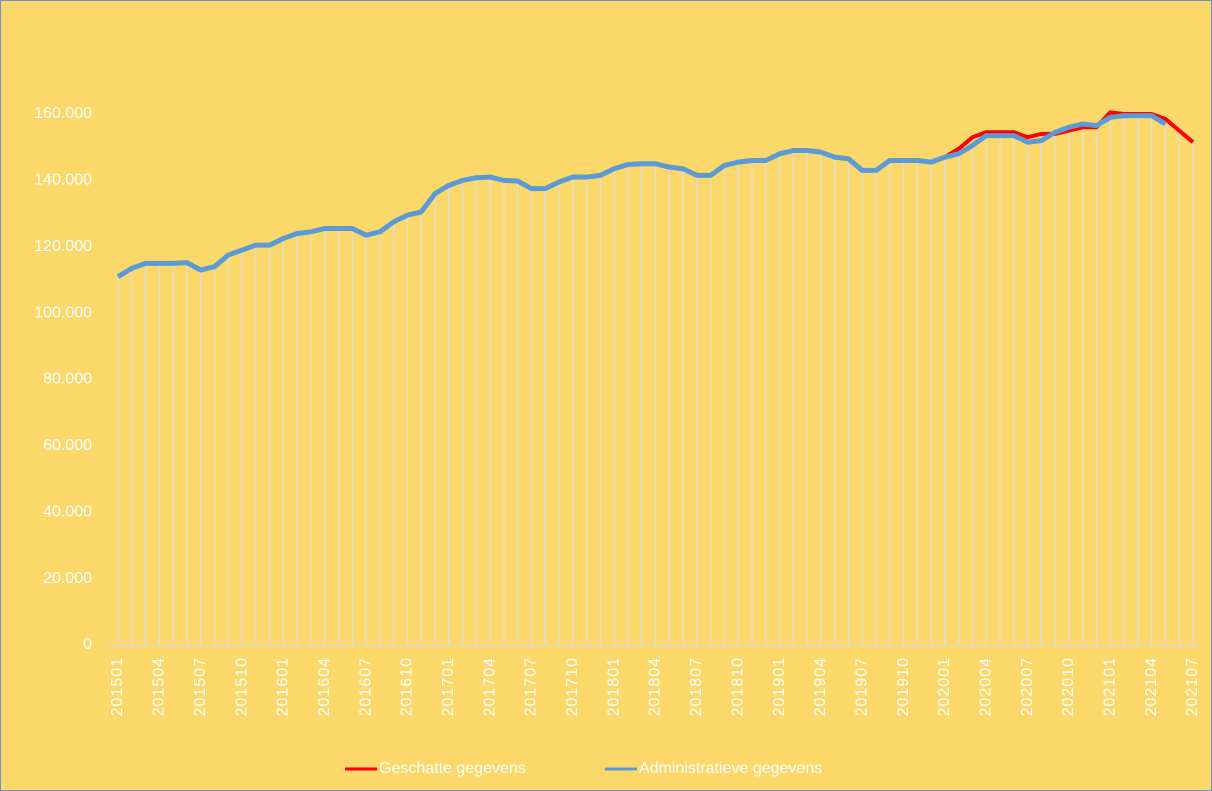 Image resolution: width=1212 pixels, height=791 pixels. Describe the element at coordinates (944, 686) in the screenshot. I see `x-tick-label: 202001` at that location.